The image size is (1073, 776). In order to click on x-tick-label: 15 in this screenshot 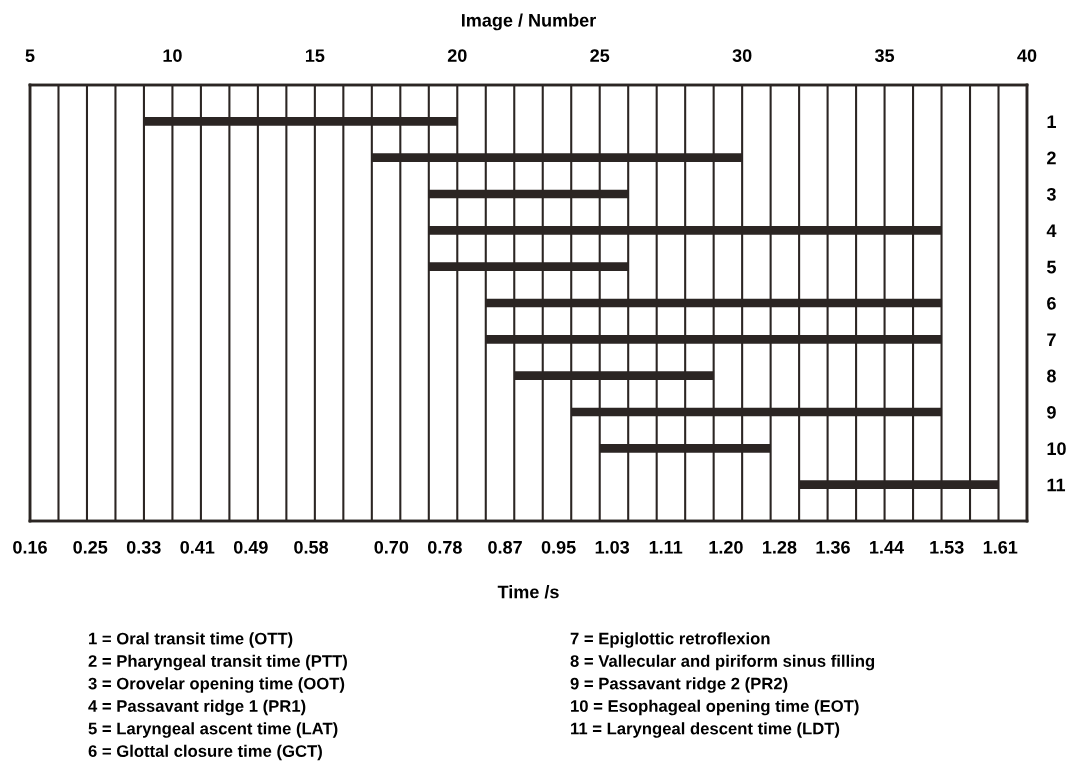, I will do `click(315, 55)`.